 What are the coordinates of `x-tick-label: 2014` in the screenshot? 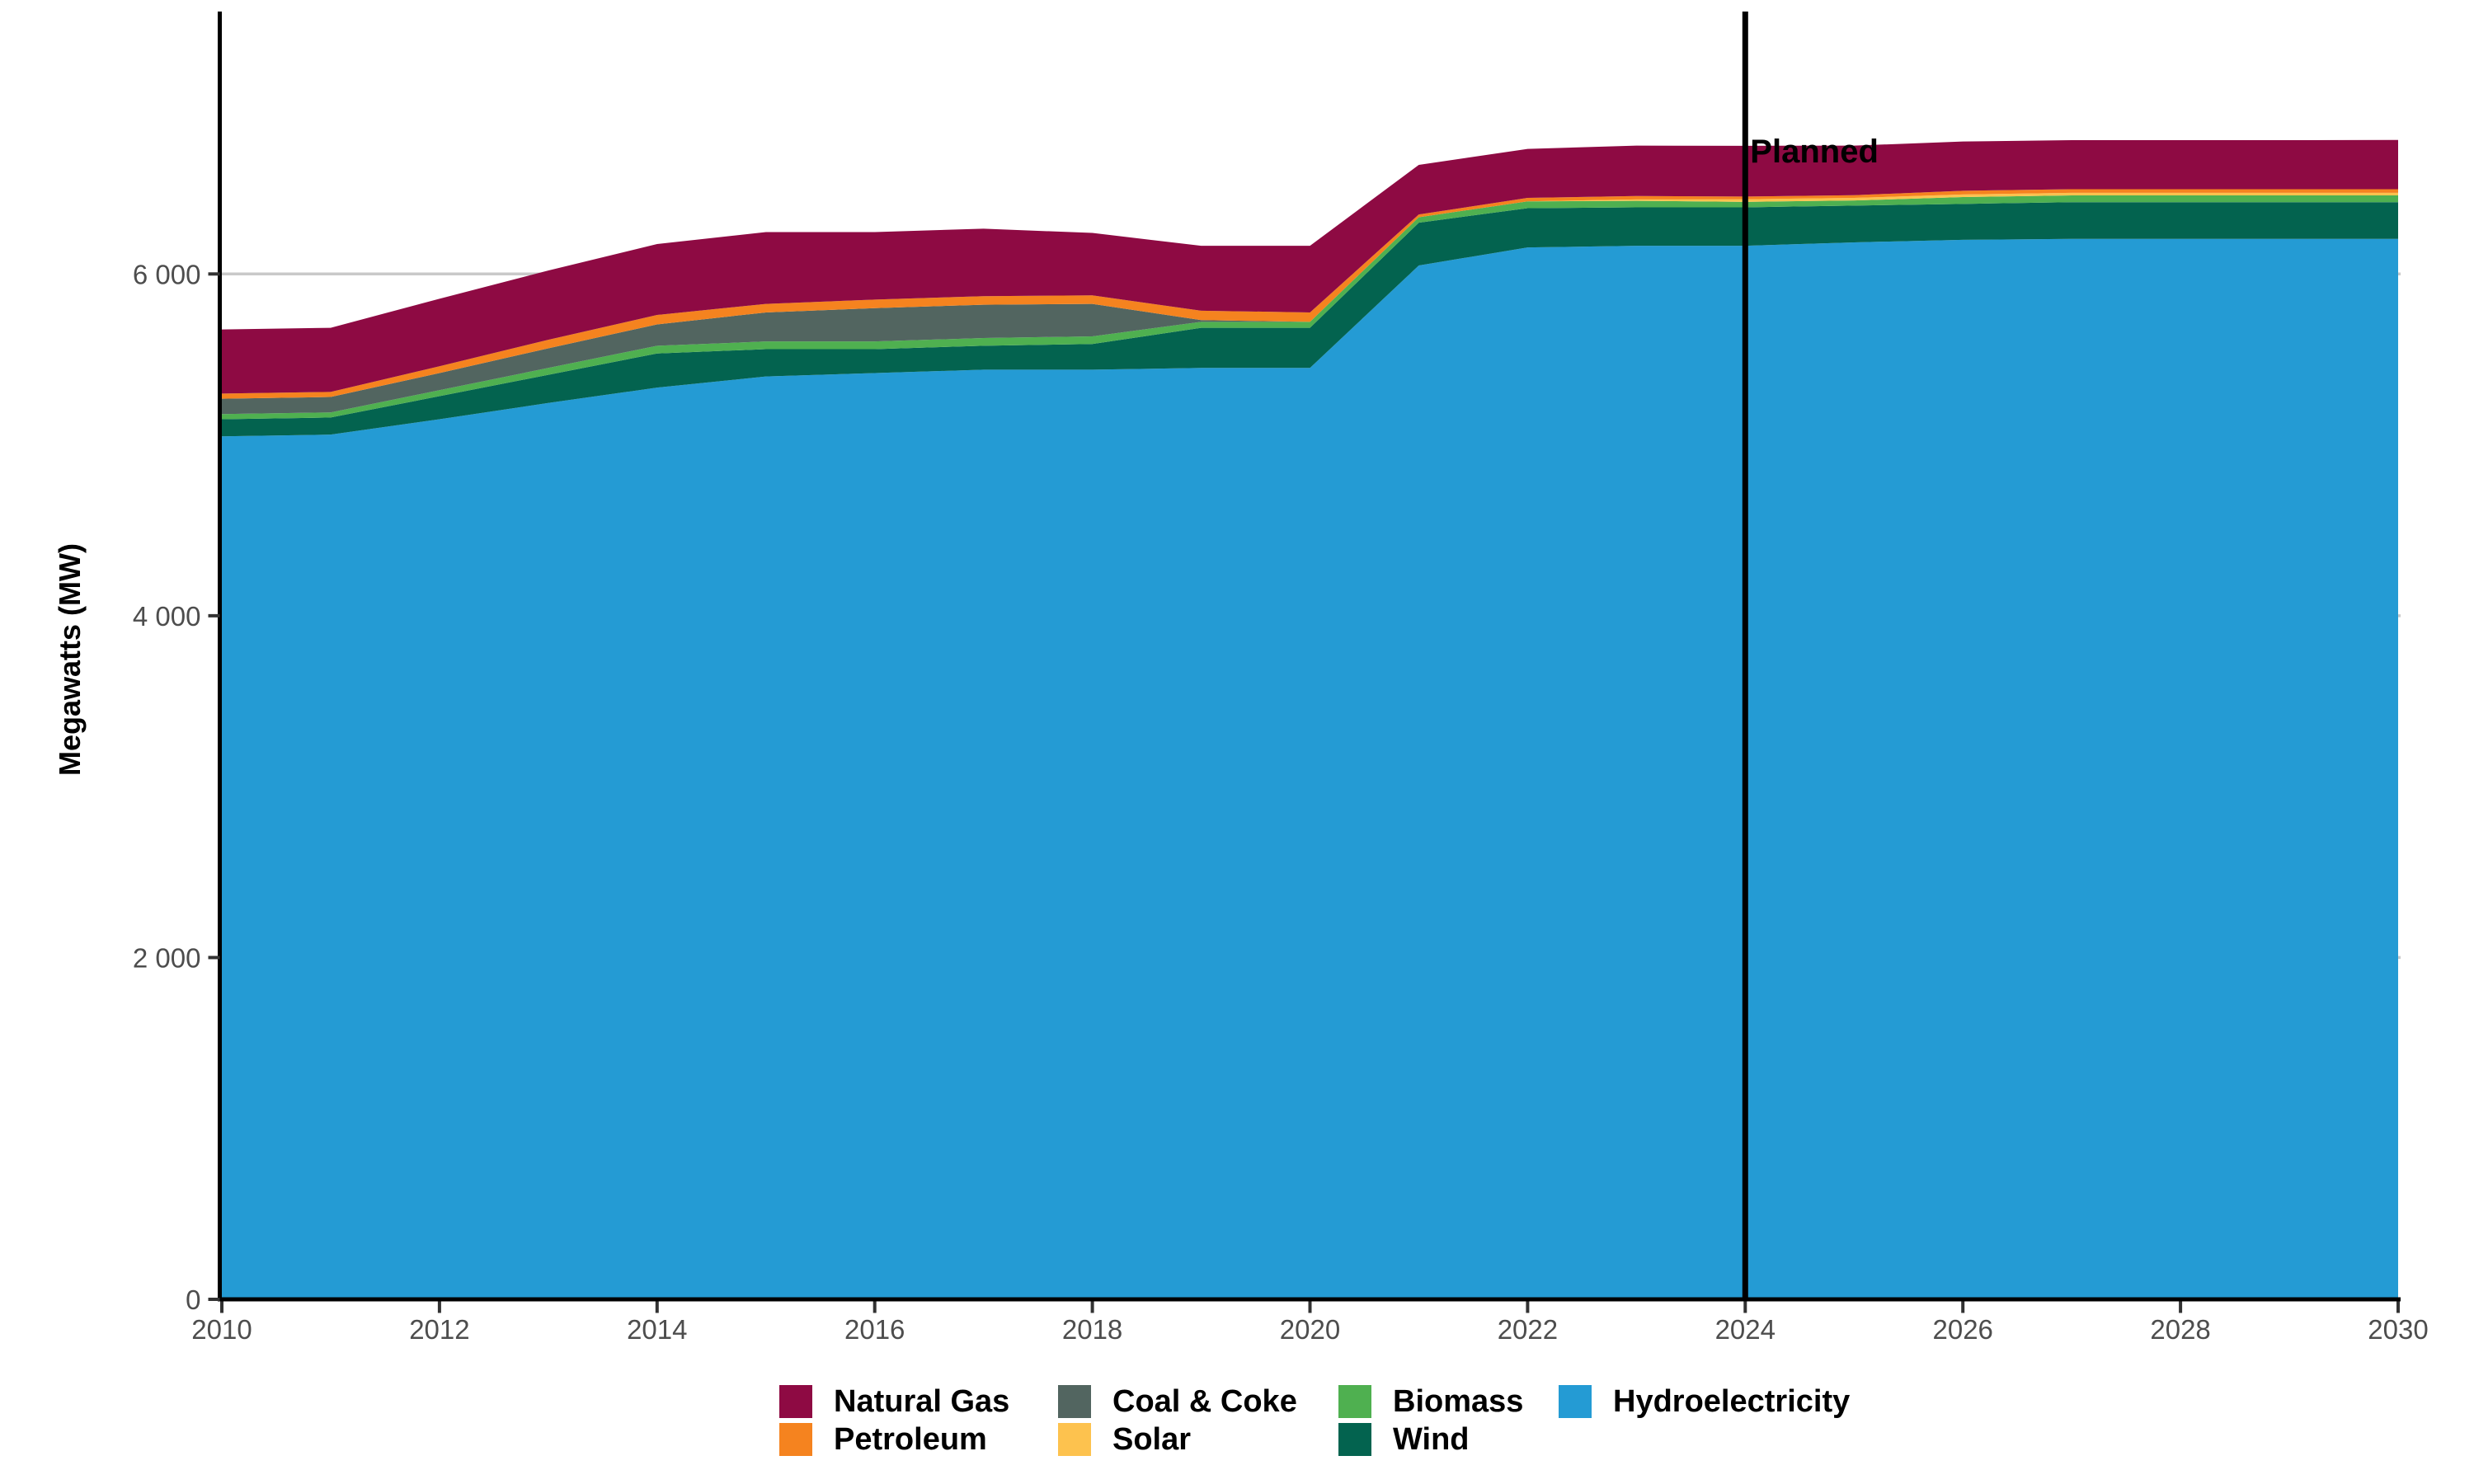 It's located at (657, 1329).